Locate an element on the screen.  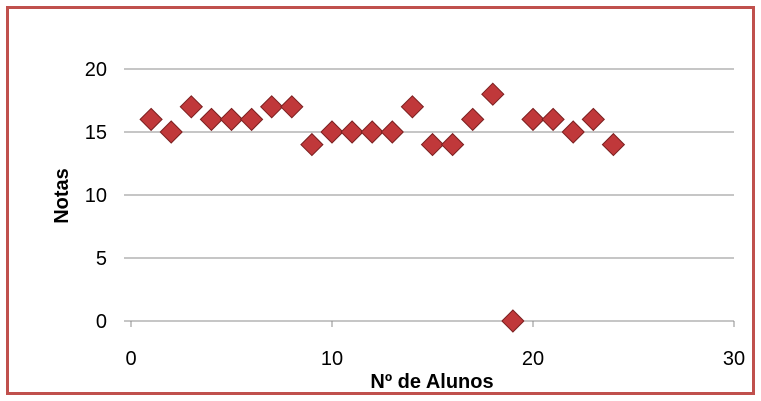
y-tick-labels: 0 5 10 15 20 is located at coordinates (96, 196).